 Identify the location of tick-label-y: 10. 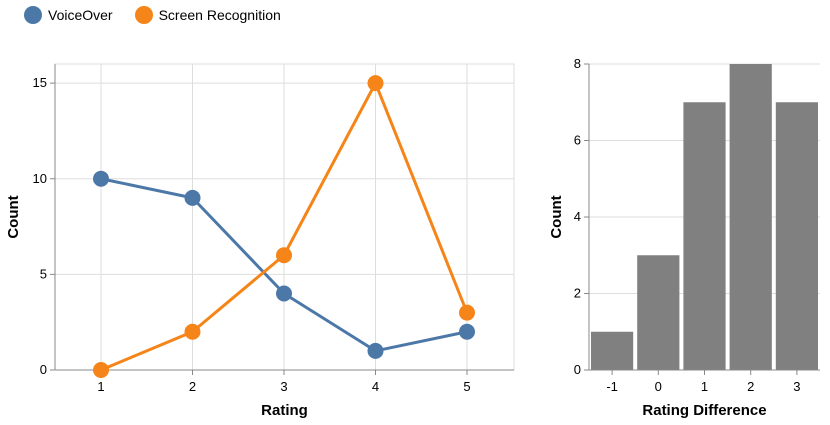
(40, 178).